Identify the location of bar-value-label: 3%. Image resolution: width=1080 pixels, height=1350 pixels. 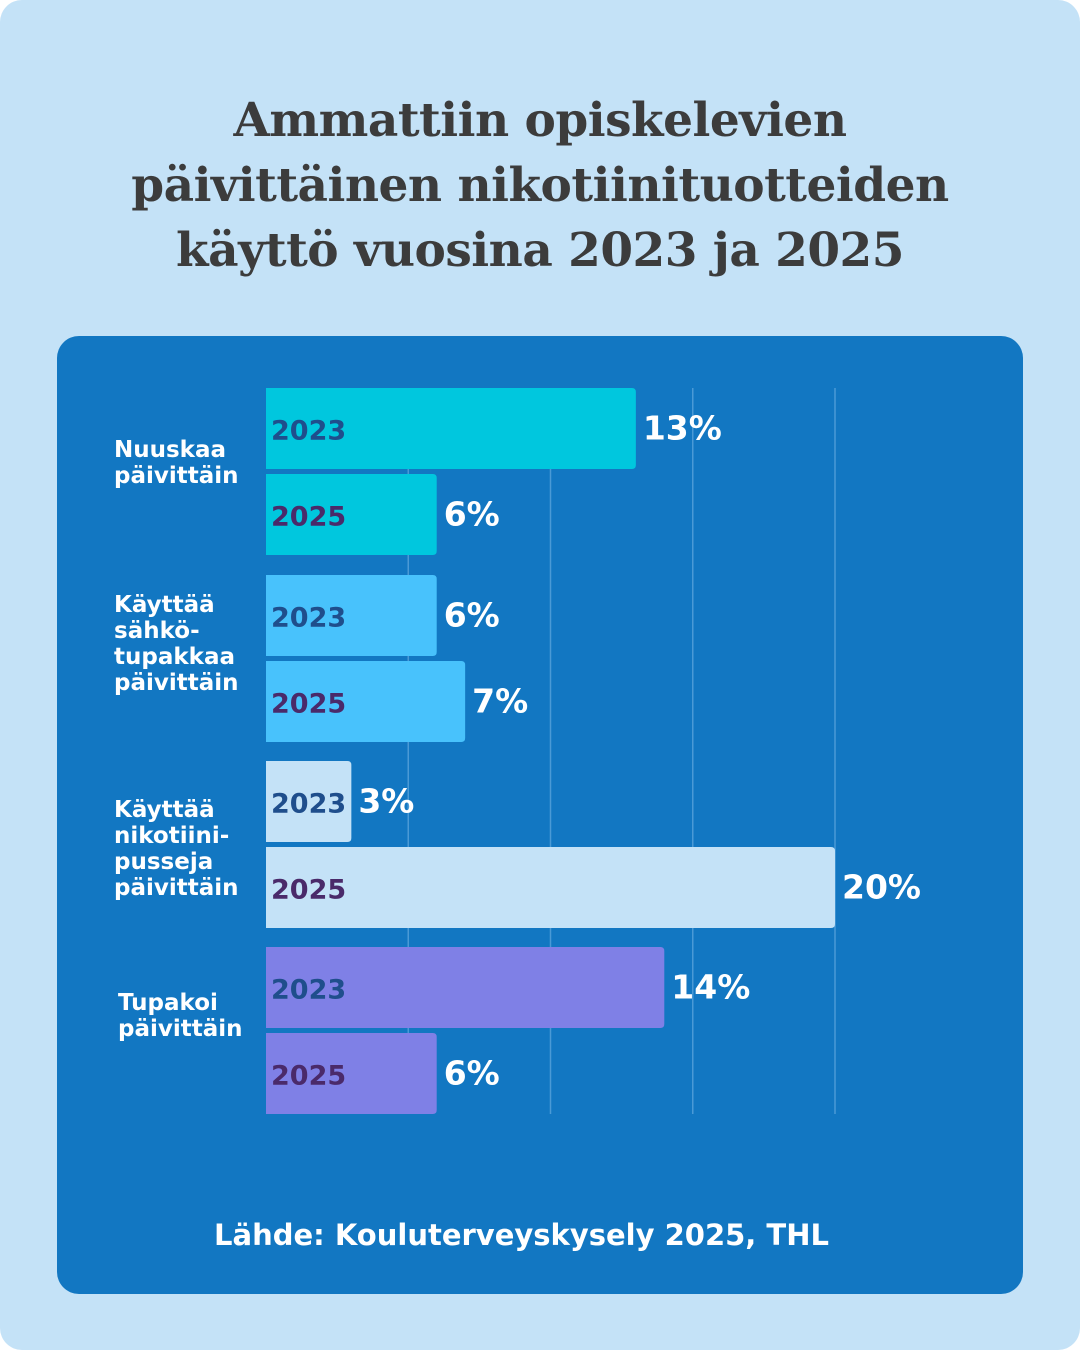
(386, 801).